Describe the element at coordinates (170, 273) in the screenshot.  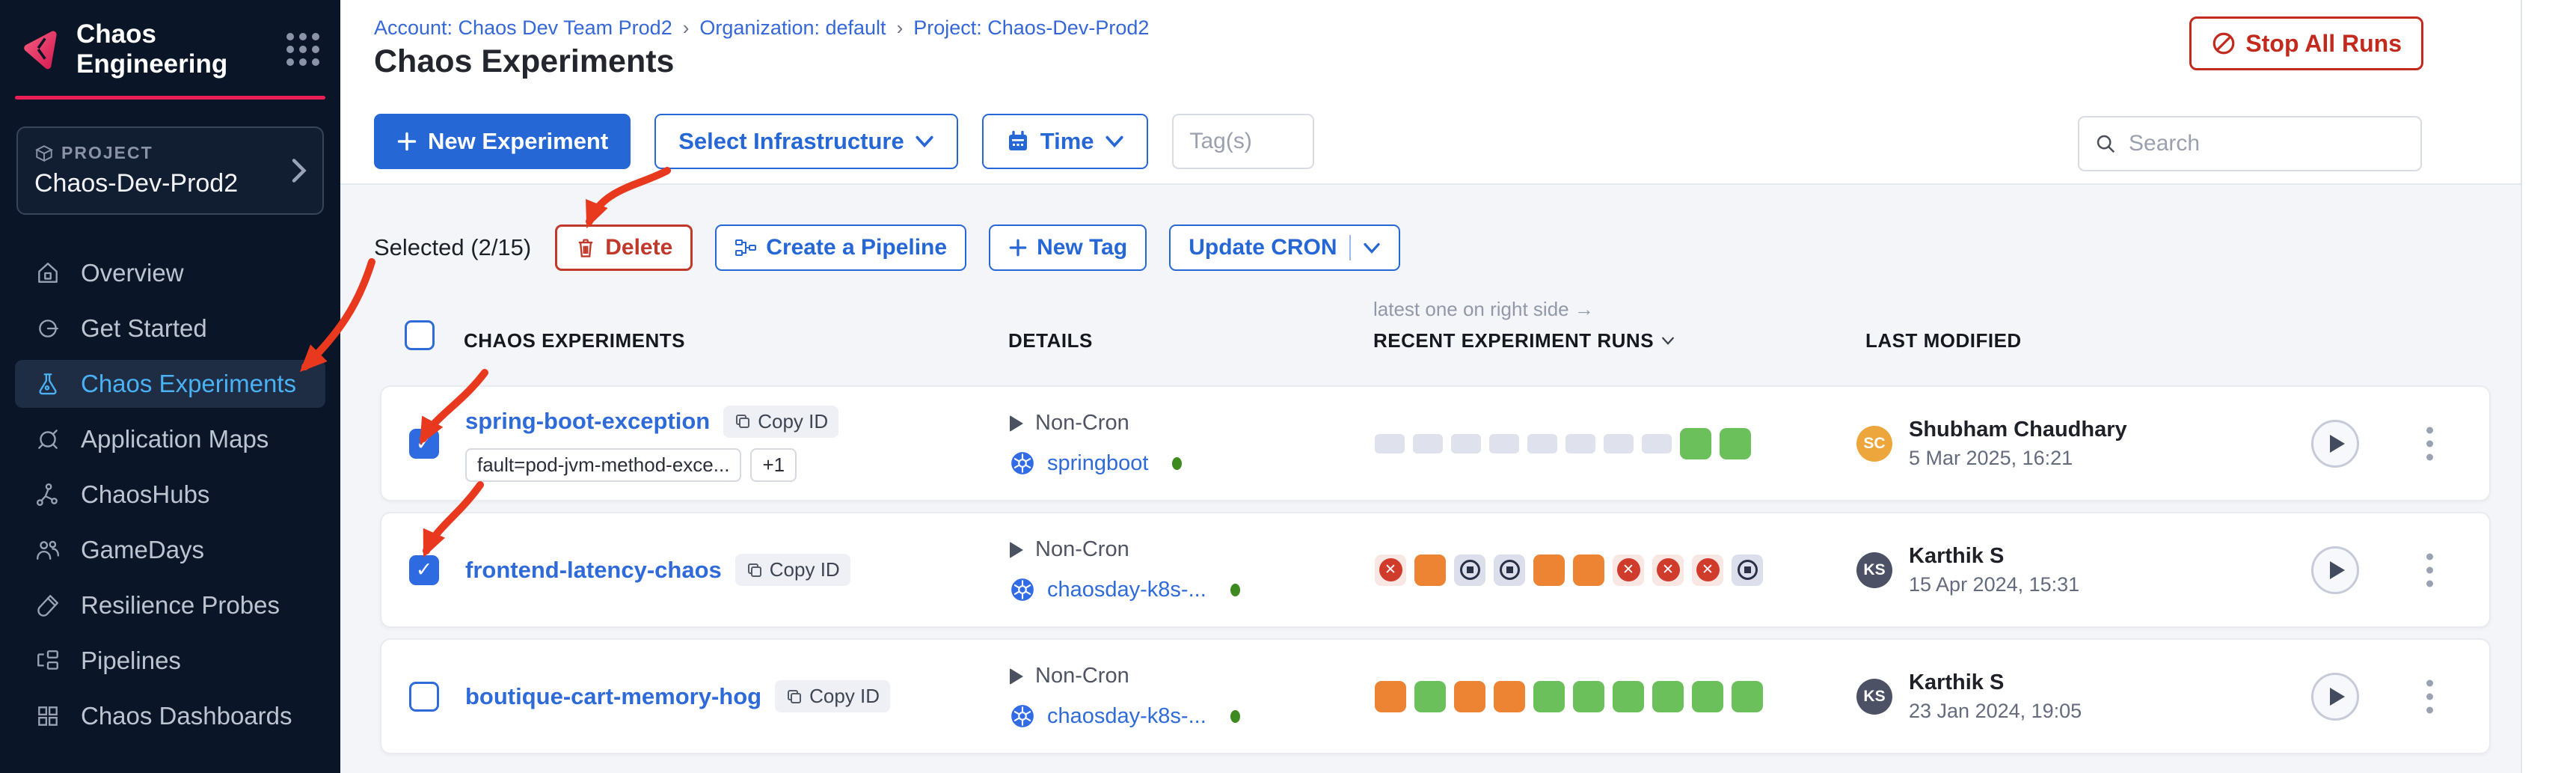
I see `sidebar-item-overview: Overview` at that location.